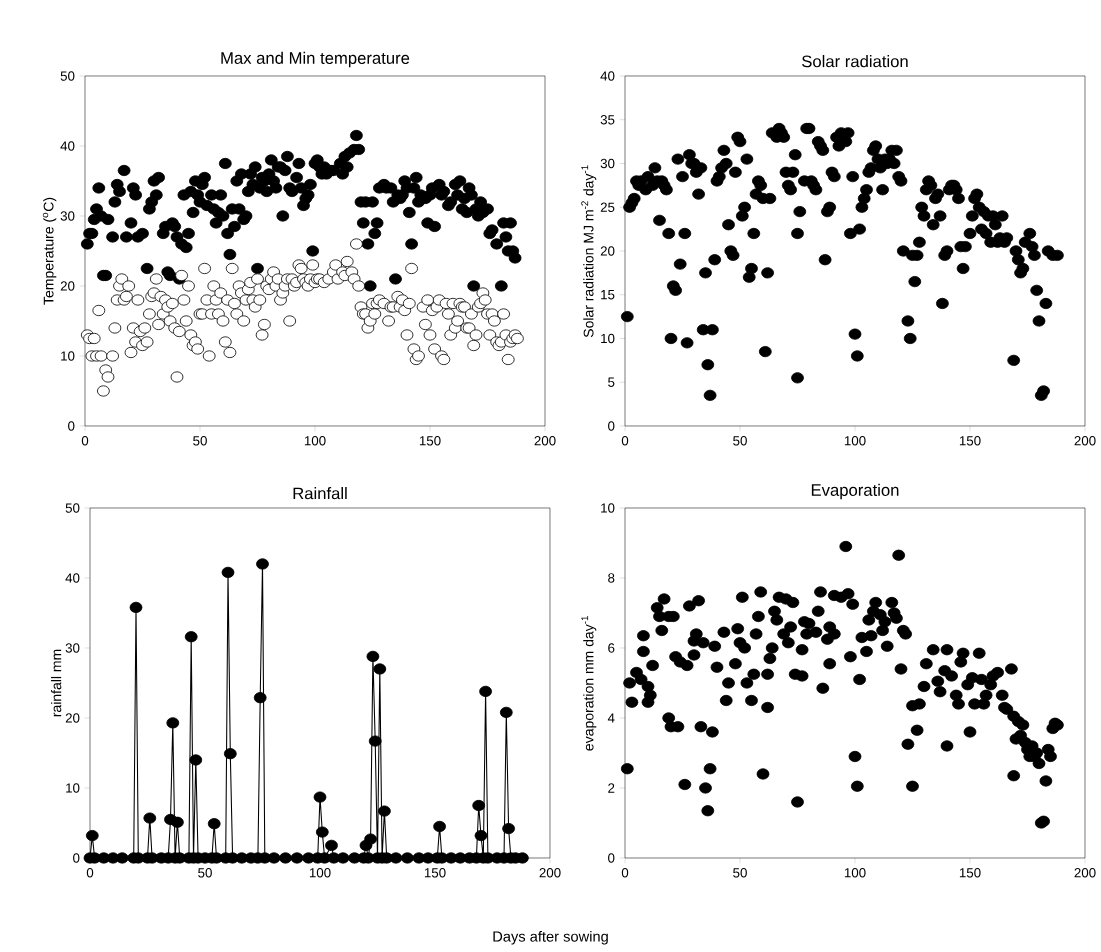  What do you see at coordinates (315, 59) in the screenshot?
I see `chart-title: Max and Min temperature` at bounding box center [315, 59].